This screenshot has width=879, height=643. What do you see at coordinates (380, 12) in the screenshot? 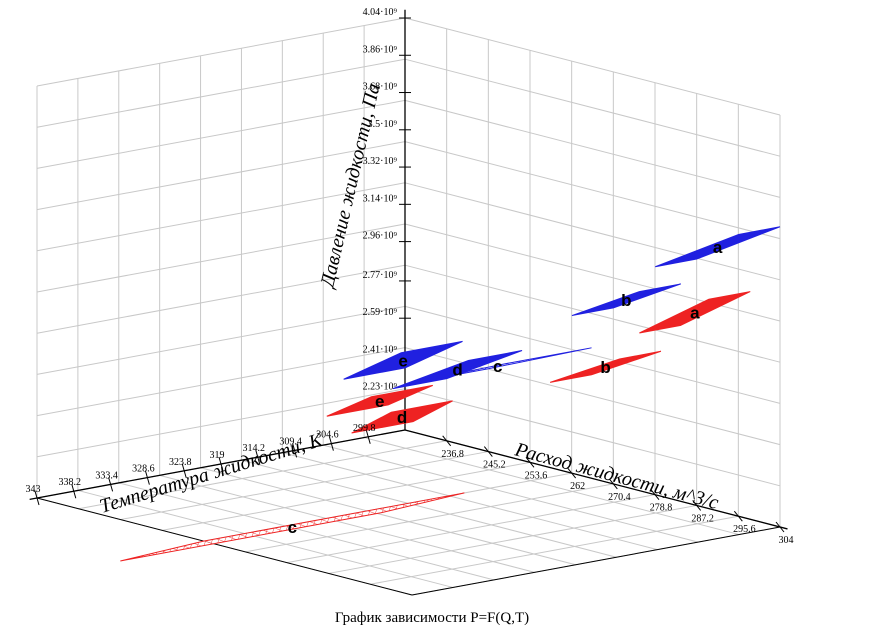
I see `z-tick-label: 4.04·10⁹` at bounding box center [380, 12].